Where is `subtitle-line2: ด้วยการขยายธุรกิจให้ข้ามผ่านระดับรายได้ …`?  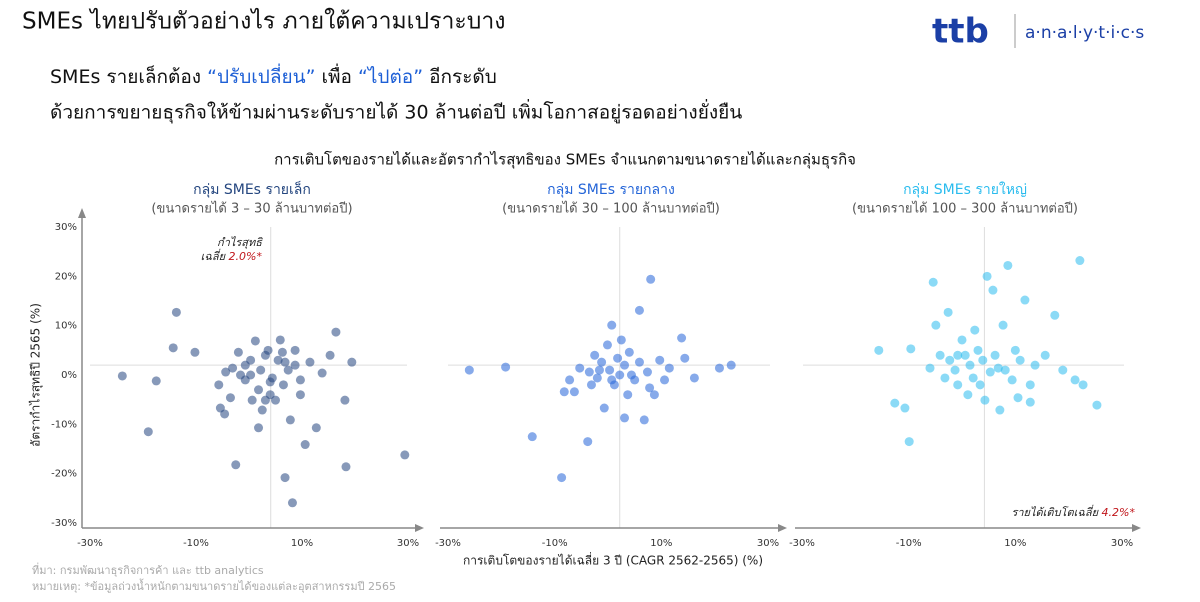
subtitle-line2: ด้วยการขยายธุรกิจให้ข้ามผ่านระดับรายได้ … is located at coordinates (396, 112).